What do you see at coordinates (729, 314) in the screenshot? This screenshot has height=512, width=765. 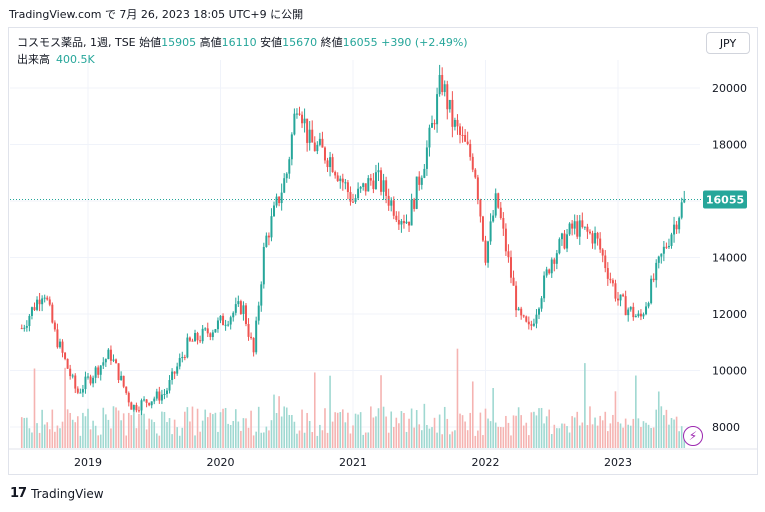 I see `y-tick-label: 12000` at bounding box center [729, 314].